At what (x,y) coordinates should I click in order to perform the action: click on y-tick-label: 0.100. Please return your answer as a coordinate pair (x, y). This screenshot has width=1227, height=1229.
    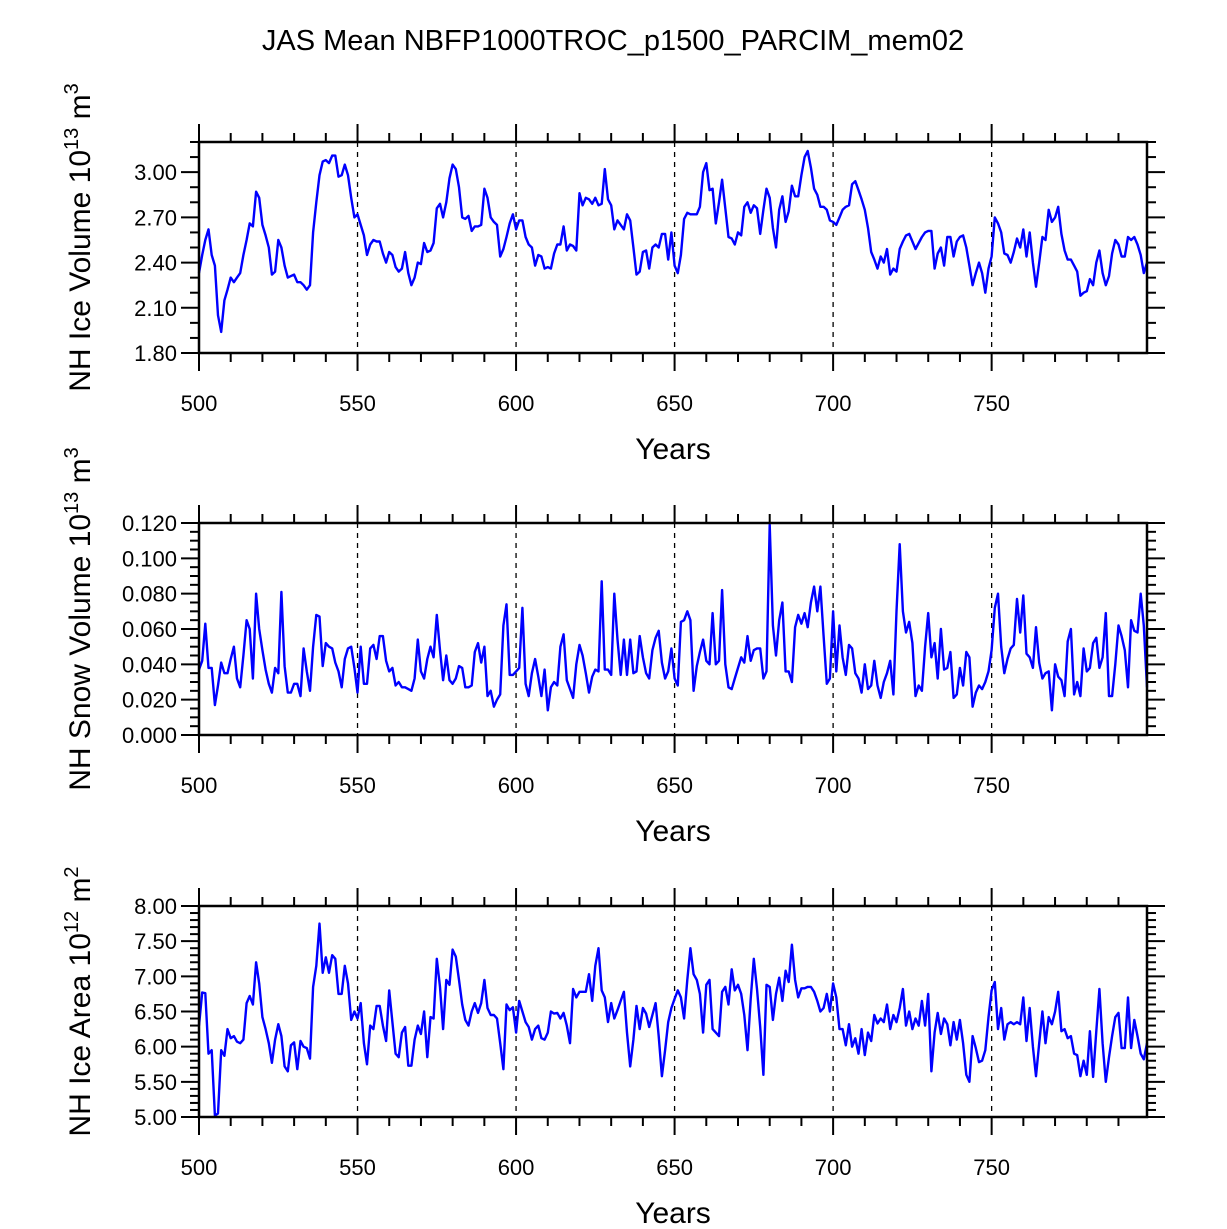
    Looking at the image, I should click on (149, 558).